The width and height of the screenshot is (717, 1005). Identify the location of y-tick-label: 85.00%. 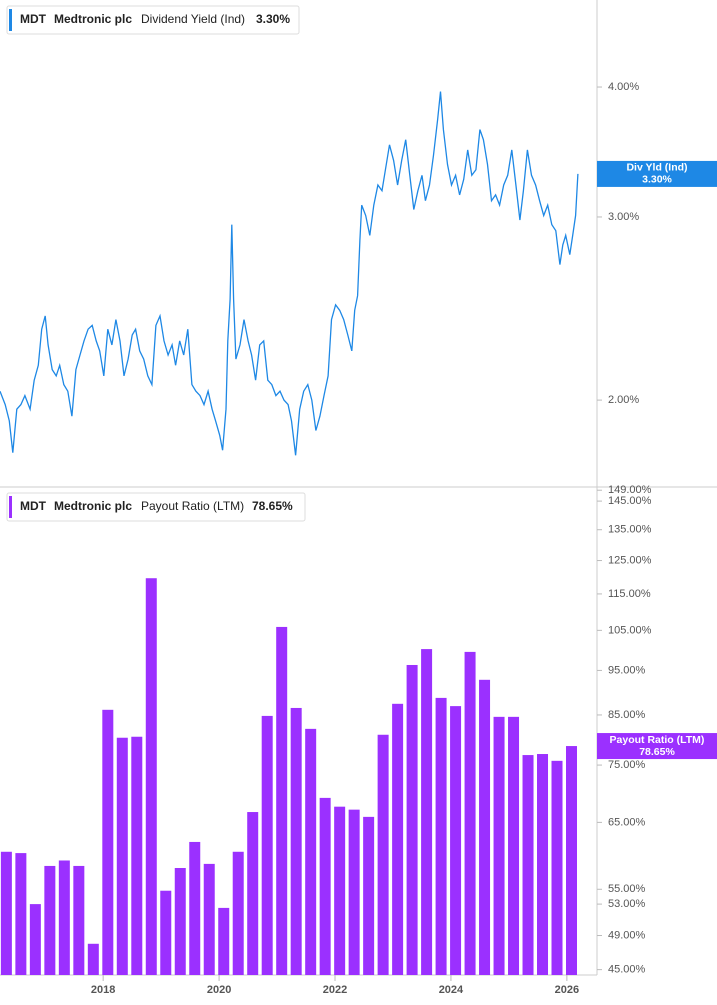
(627, 715).